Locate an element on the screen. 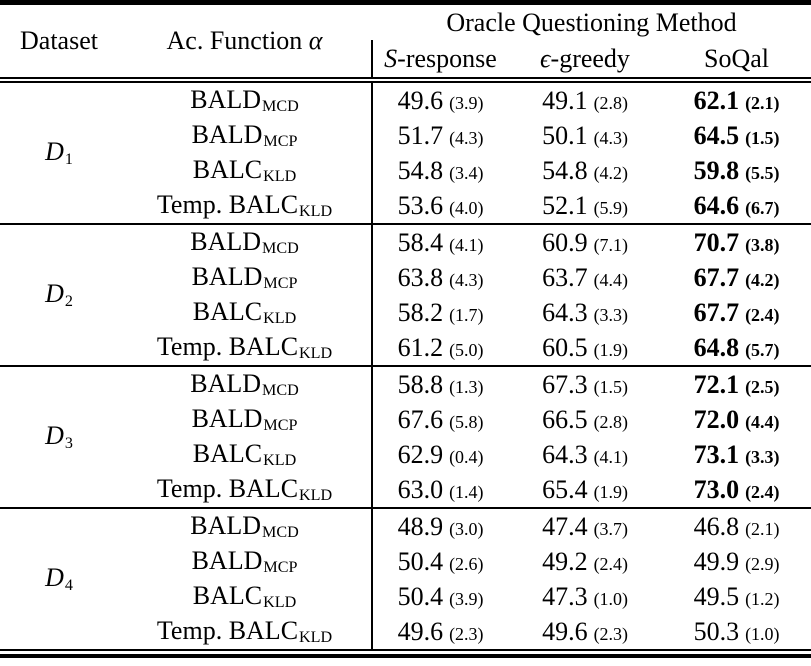 This screenshot has width=811, height=666. value-cell: 73.0 (2.4) is located at coordinates (736, 489).